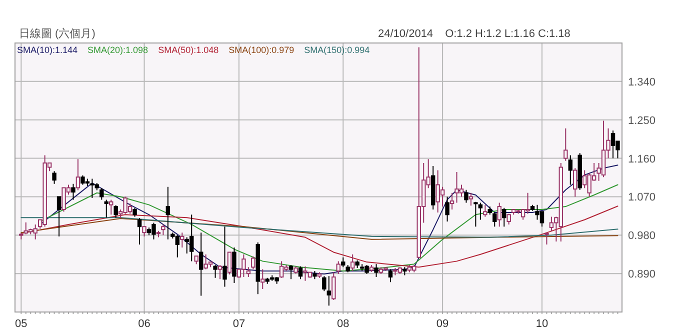 This screenshot has width=674, height=332. What do you see at coordinates (239, 324) in the screenshot?
I see `x-tick-label: 07` at bounding box center [239, 324].